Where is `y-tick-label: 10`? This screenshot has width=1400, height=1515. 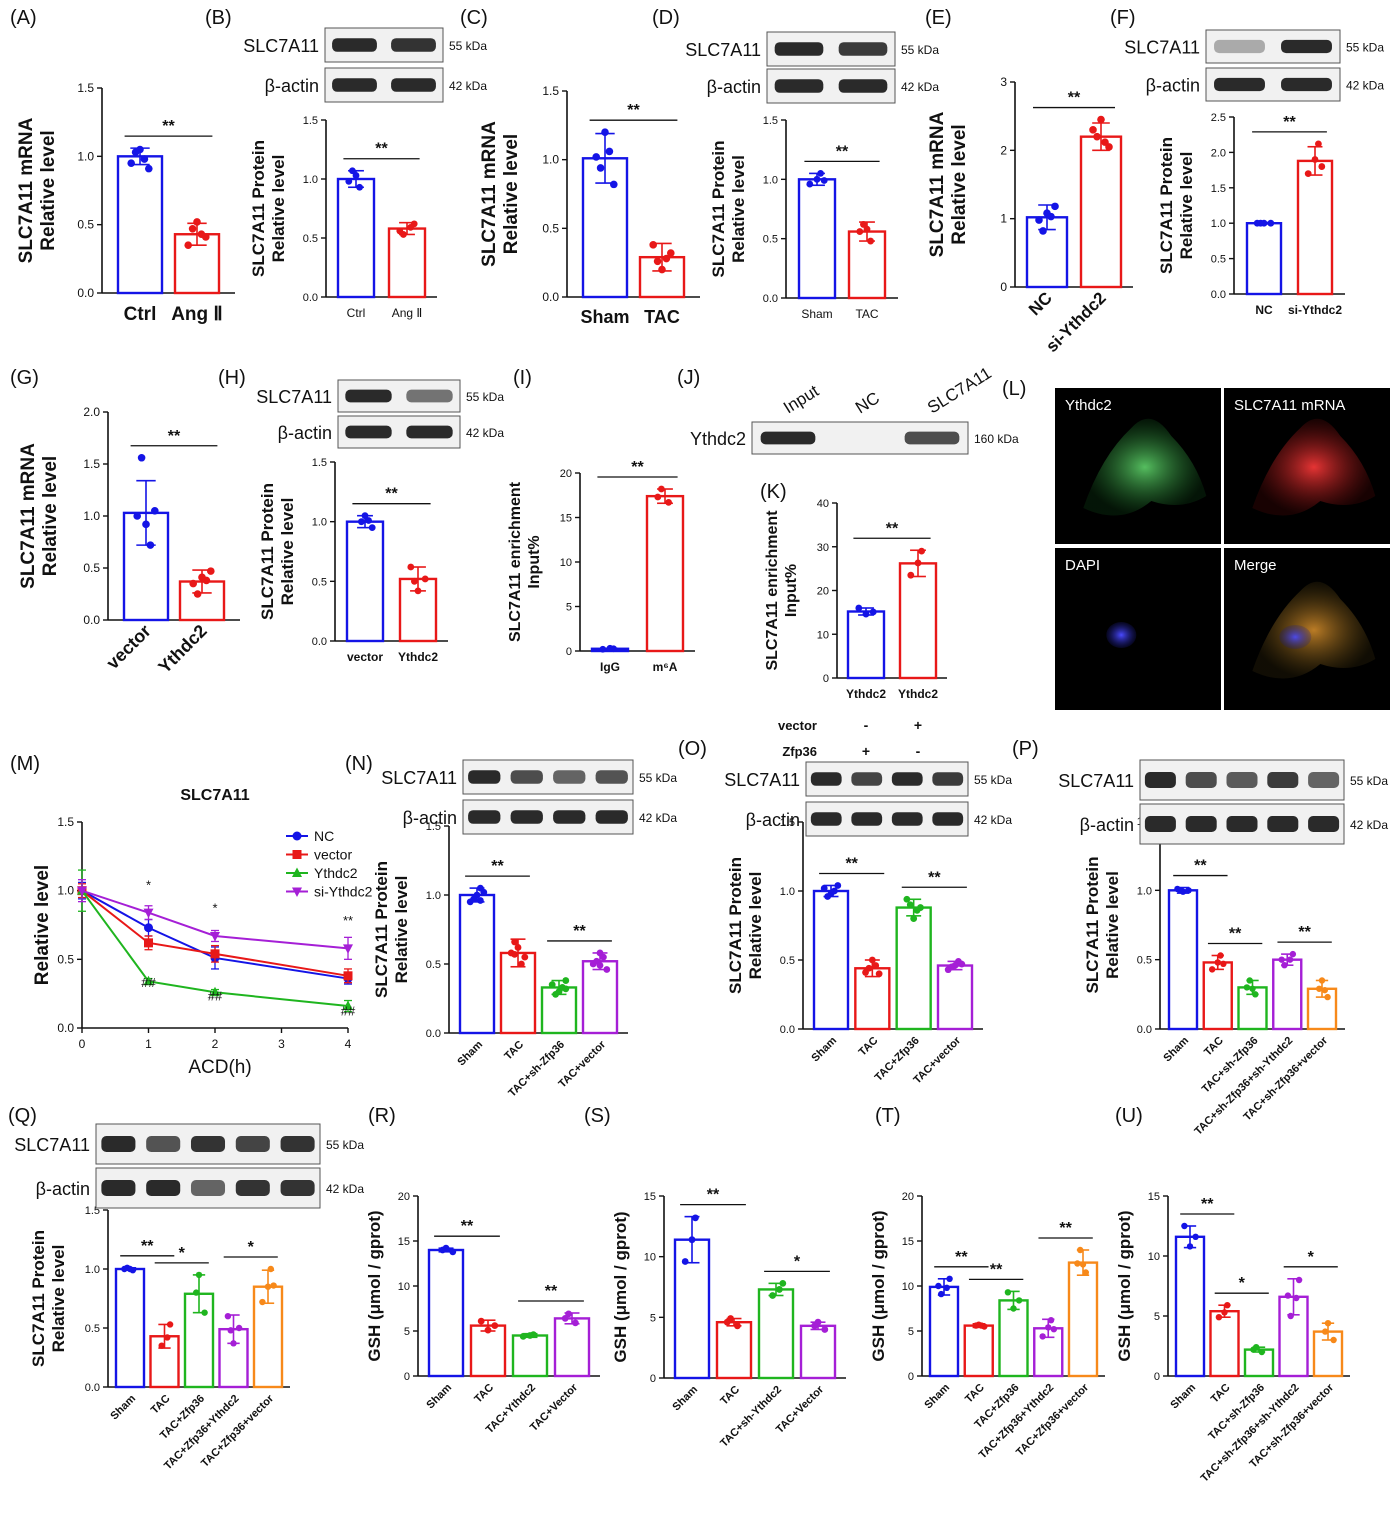
y-tick-label: 10 is located at coordinates (1154, 1257).